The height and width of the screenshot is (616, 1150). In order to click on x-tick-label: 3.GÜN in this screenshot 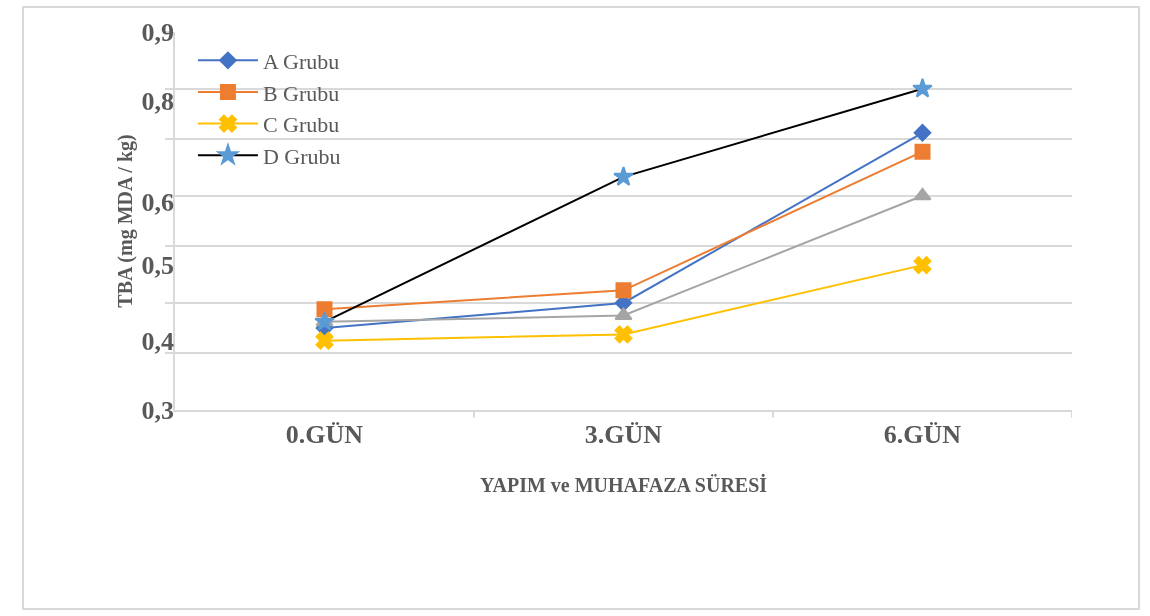, I will do `click(623, 435)`.